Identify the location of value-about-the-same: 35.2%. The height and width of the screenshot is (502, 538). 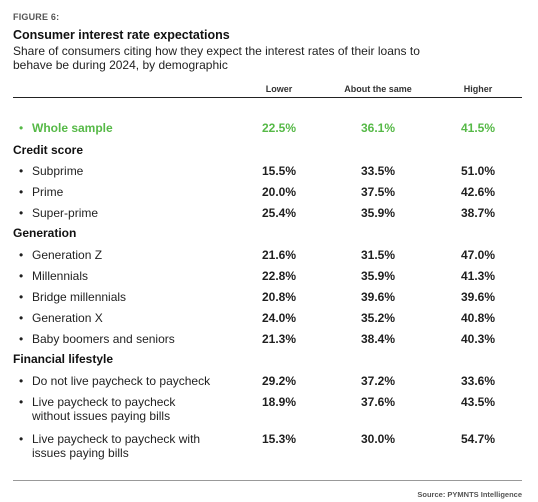
(378, 318).